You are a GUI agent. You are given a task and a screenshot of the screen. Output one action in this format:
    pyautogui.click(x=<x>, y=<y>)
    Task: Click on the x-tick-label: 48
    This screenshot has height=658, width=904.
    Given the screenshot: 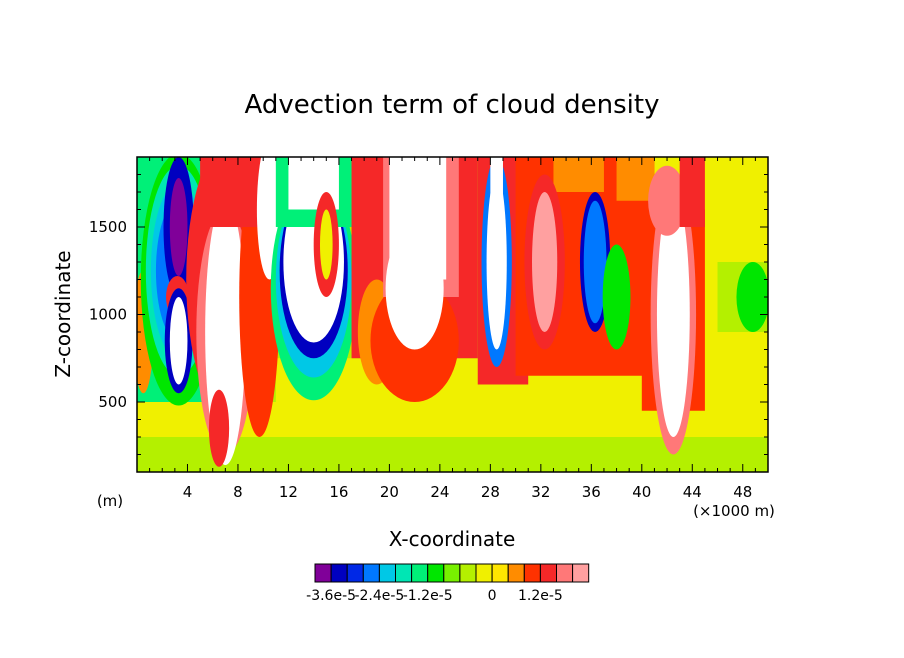 What is the action you would take?
    pyautogui.click(x=742, y=492)
    